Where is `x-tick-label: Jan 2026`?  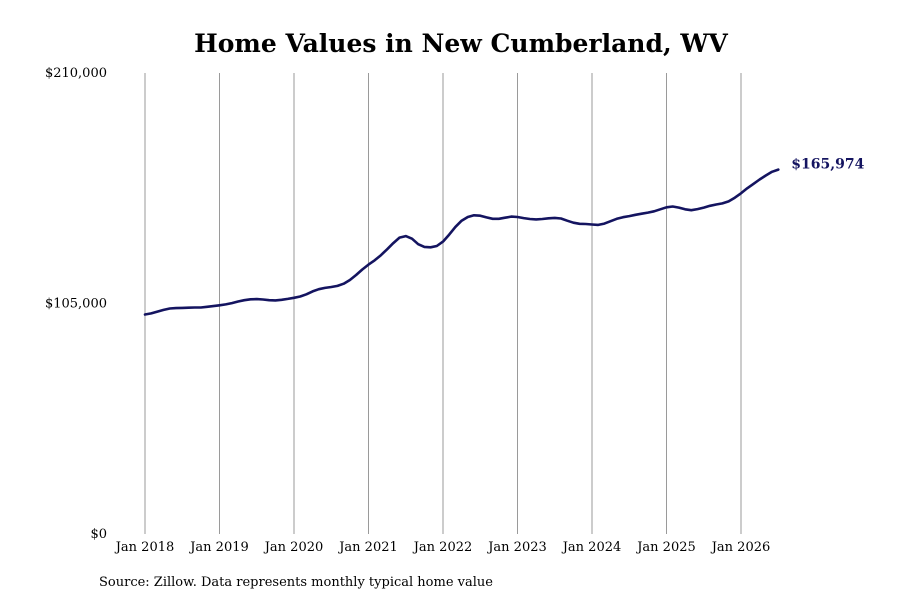
x-tick-label: Jan 2026 is located at coordinates (740, 547).